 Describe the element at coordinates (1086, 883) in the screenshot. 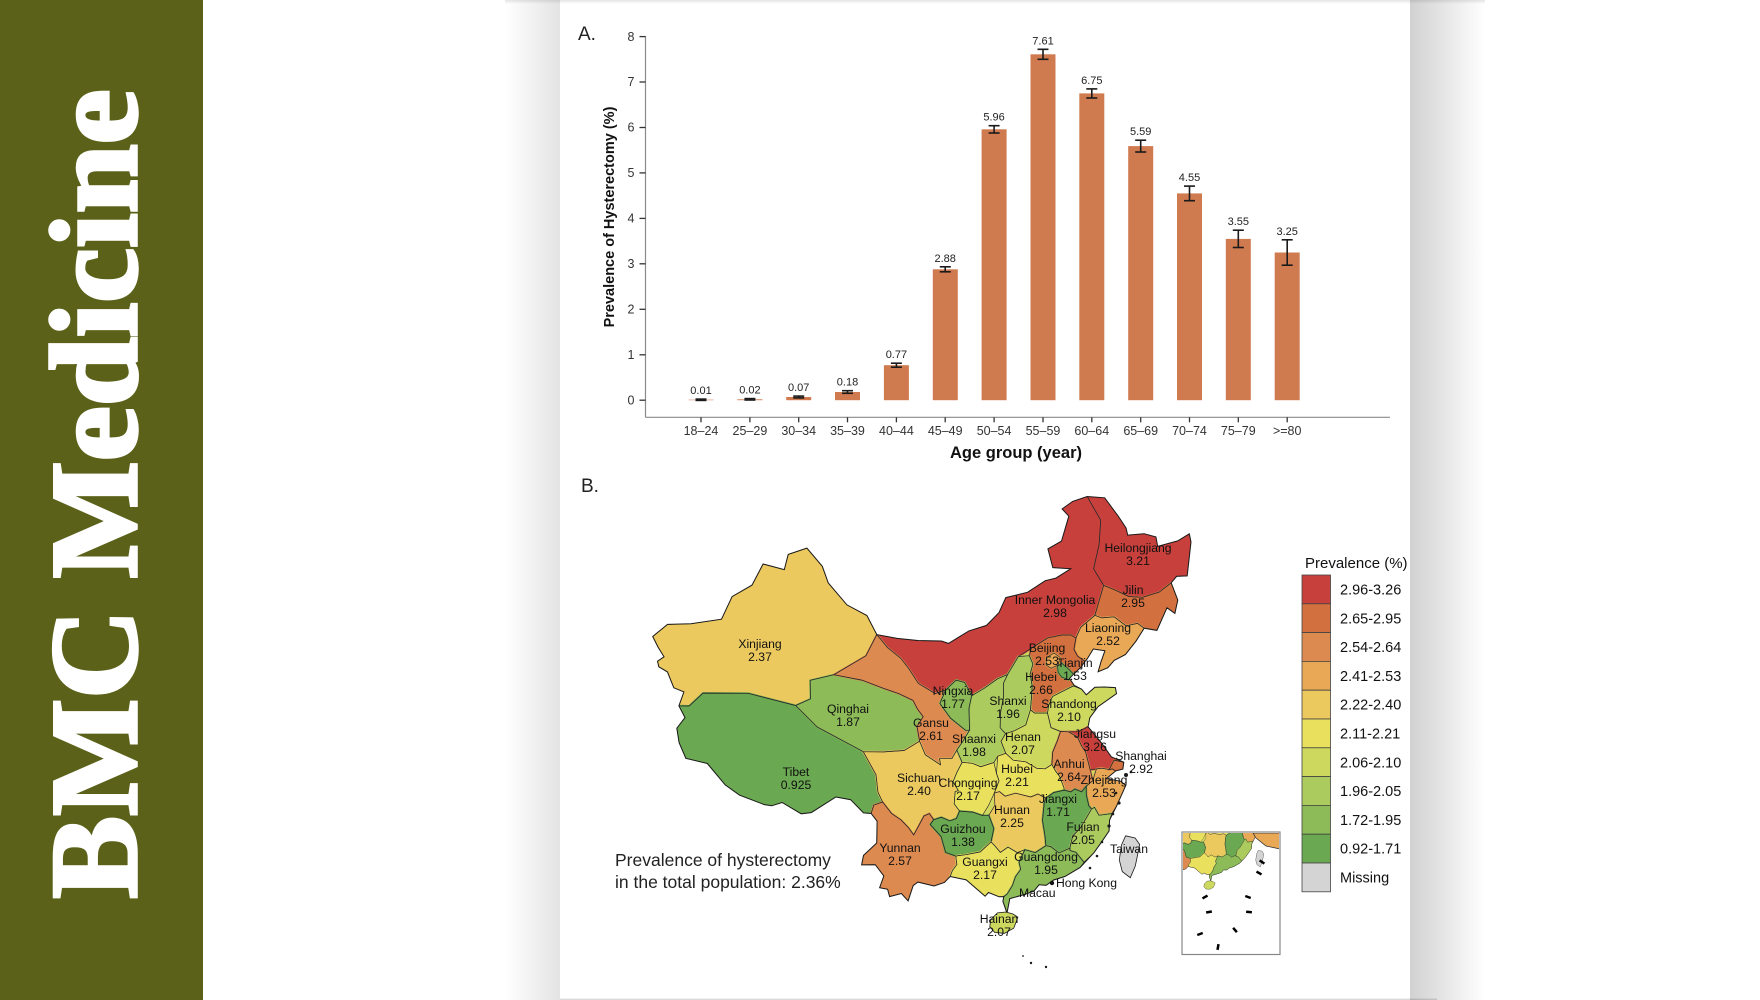

I see `svg-text: Hong Kong` at that location.